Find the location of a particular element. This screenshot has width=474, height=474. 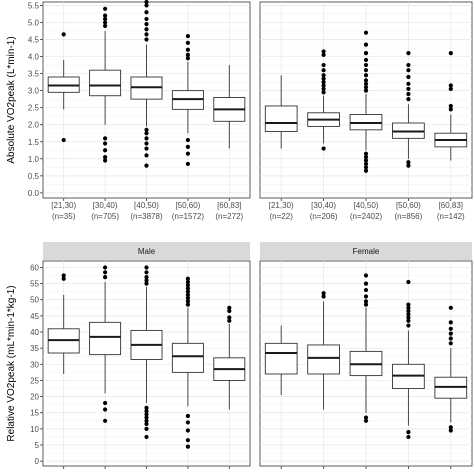

x-count-label: (n=2402) is located at coordinates (366, 216).